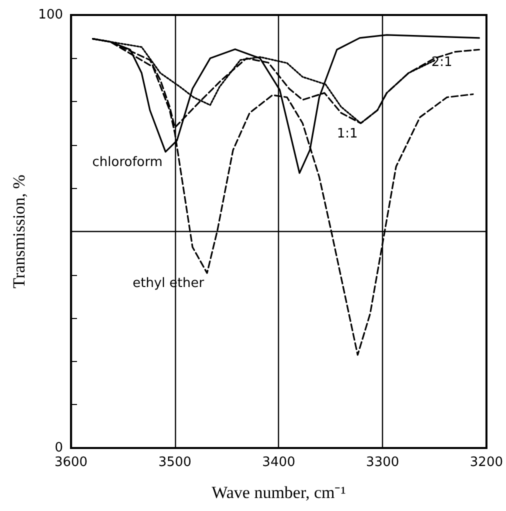 This screenshot has width=506, height=511. I want to click on x-tick-label: 3600, so click(71, 462).